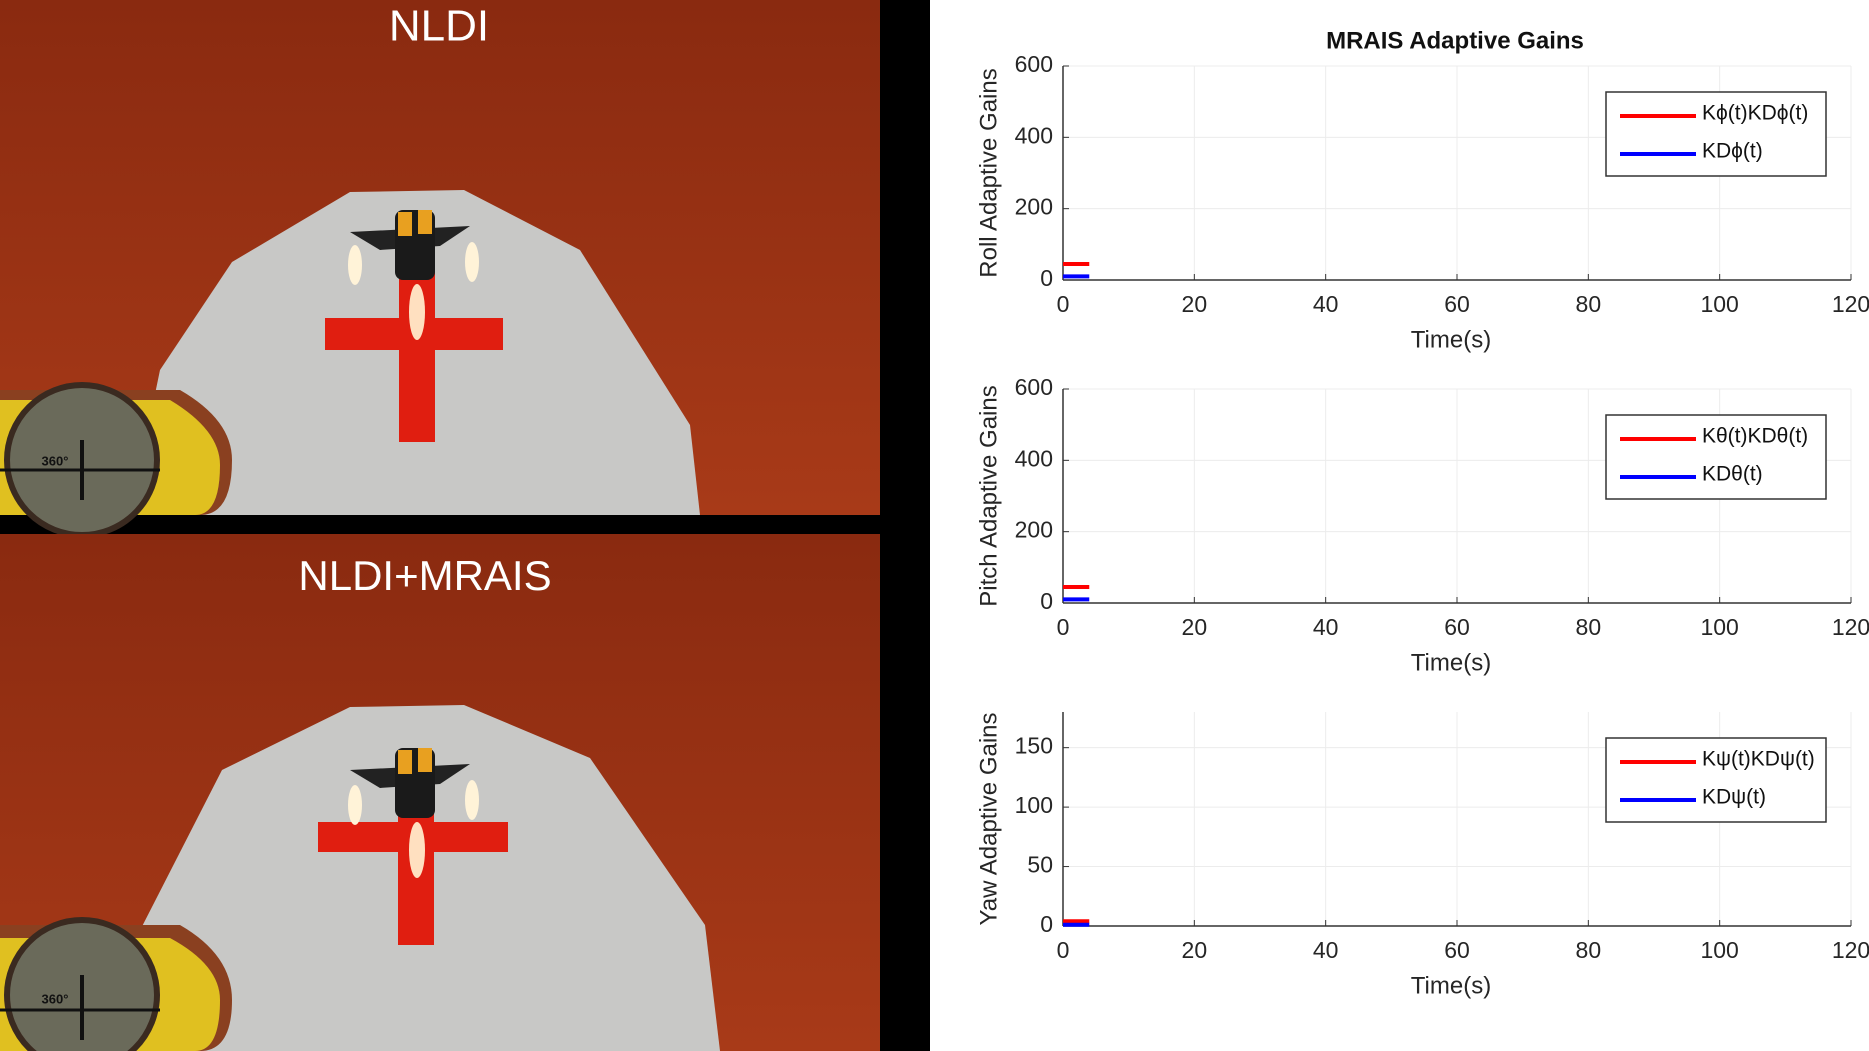 Image resolution: width=1869 pixels, height=1051 pixels. I want to click on legend-label: Kψ(t)KDψ(t), so click(1758, 759).